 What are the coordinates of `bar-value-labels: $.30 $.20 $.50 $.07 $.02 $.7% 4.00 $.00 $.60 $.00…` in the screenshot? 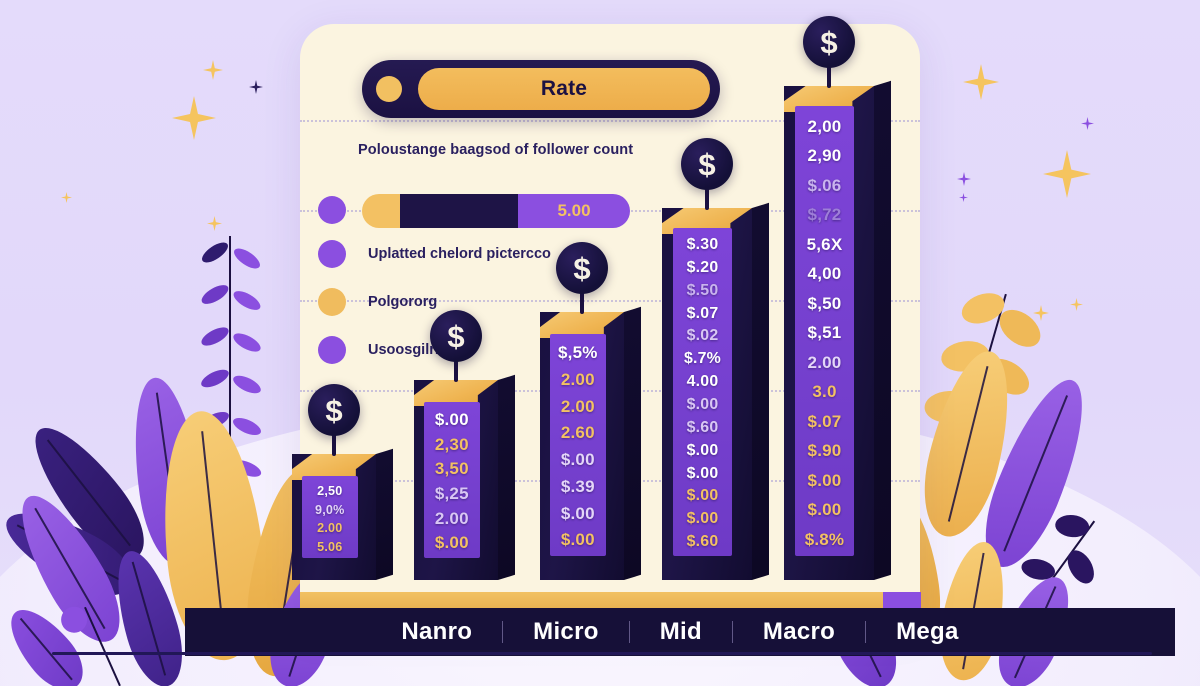 It's located at (702, 392).